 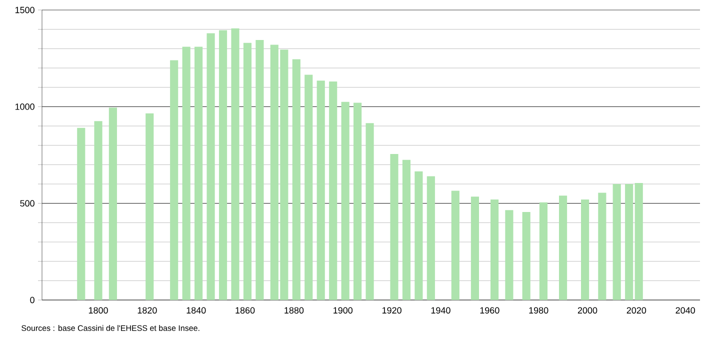 I want to click on y-tick-label: 1000, so click(x=24, y=106).